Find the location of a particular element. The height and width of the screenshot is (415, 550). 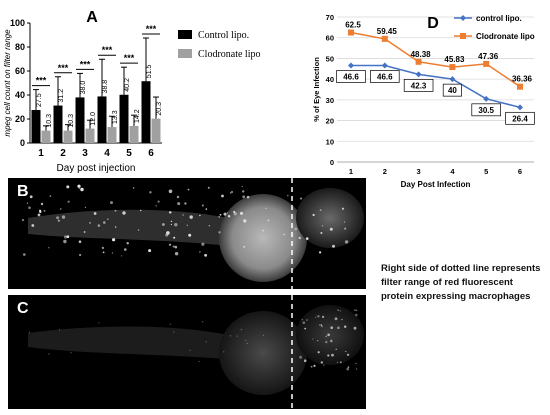

y-axis-label: mpeg cell count on filter range is located at coordinates (7, 83).